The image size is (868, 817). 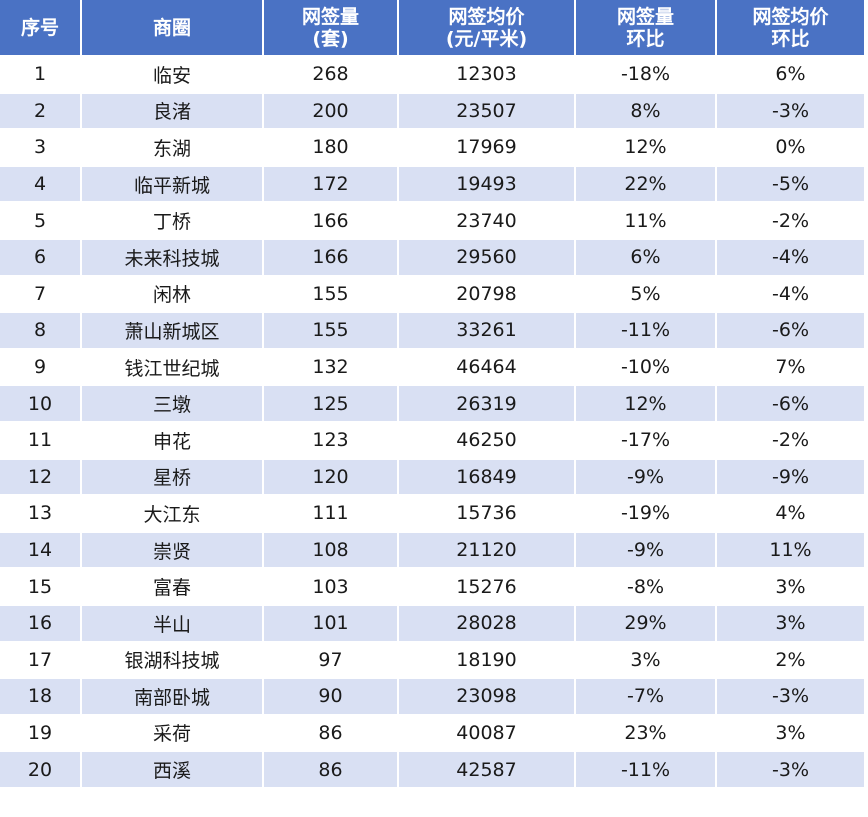 I want to click on cell-volume-mom: -11%, so click(x=645, y=330).